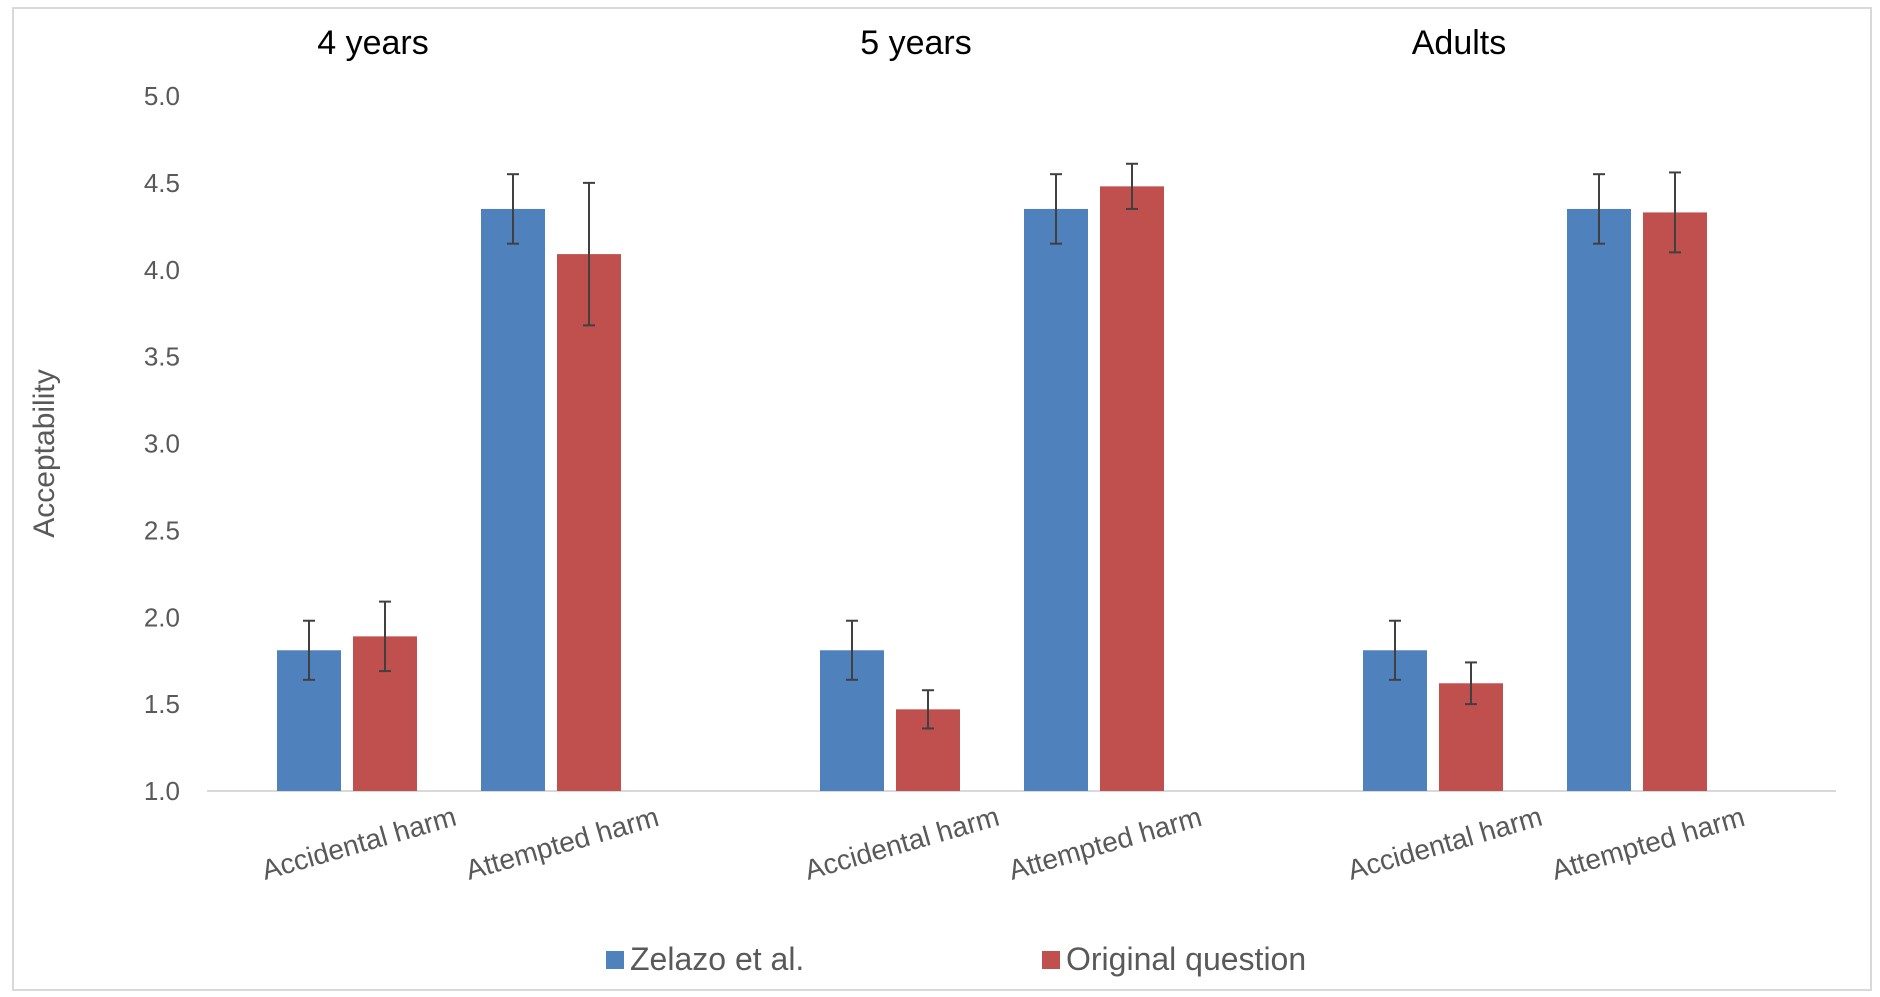 This screenshot has width=1880, height=997. What do you see at coordinates (373, 43) in the screenshot?
I see `group-title: 4 years` at bounding box center [373, 43].